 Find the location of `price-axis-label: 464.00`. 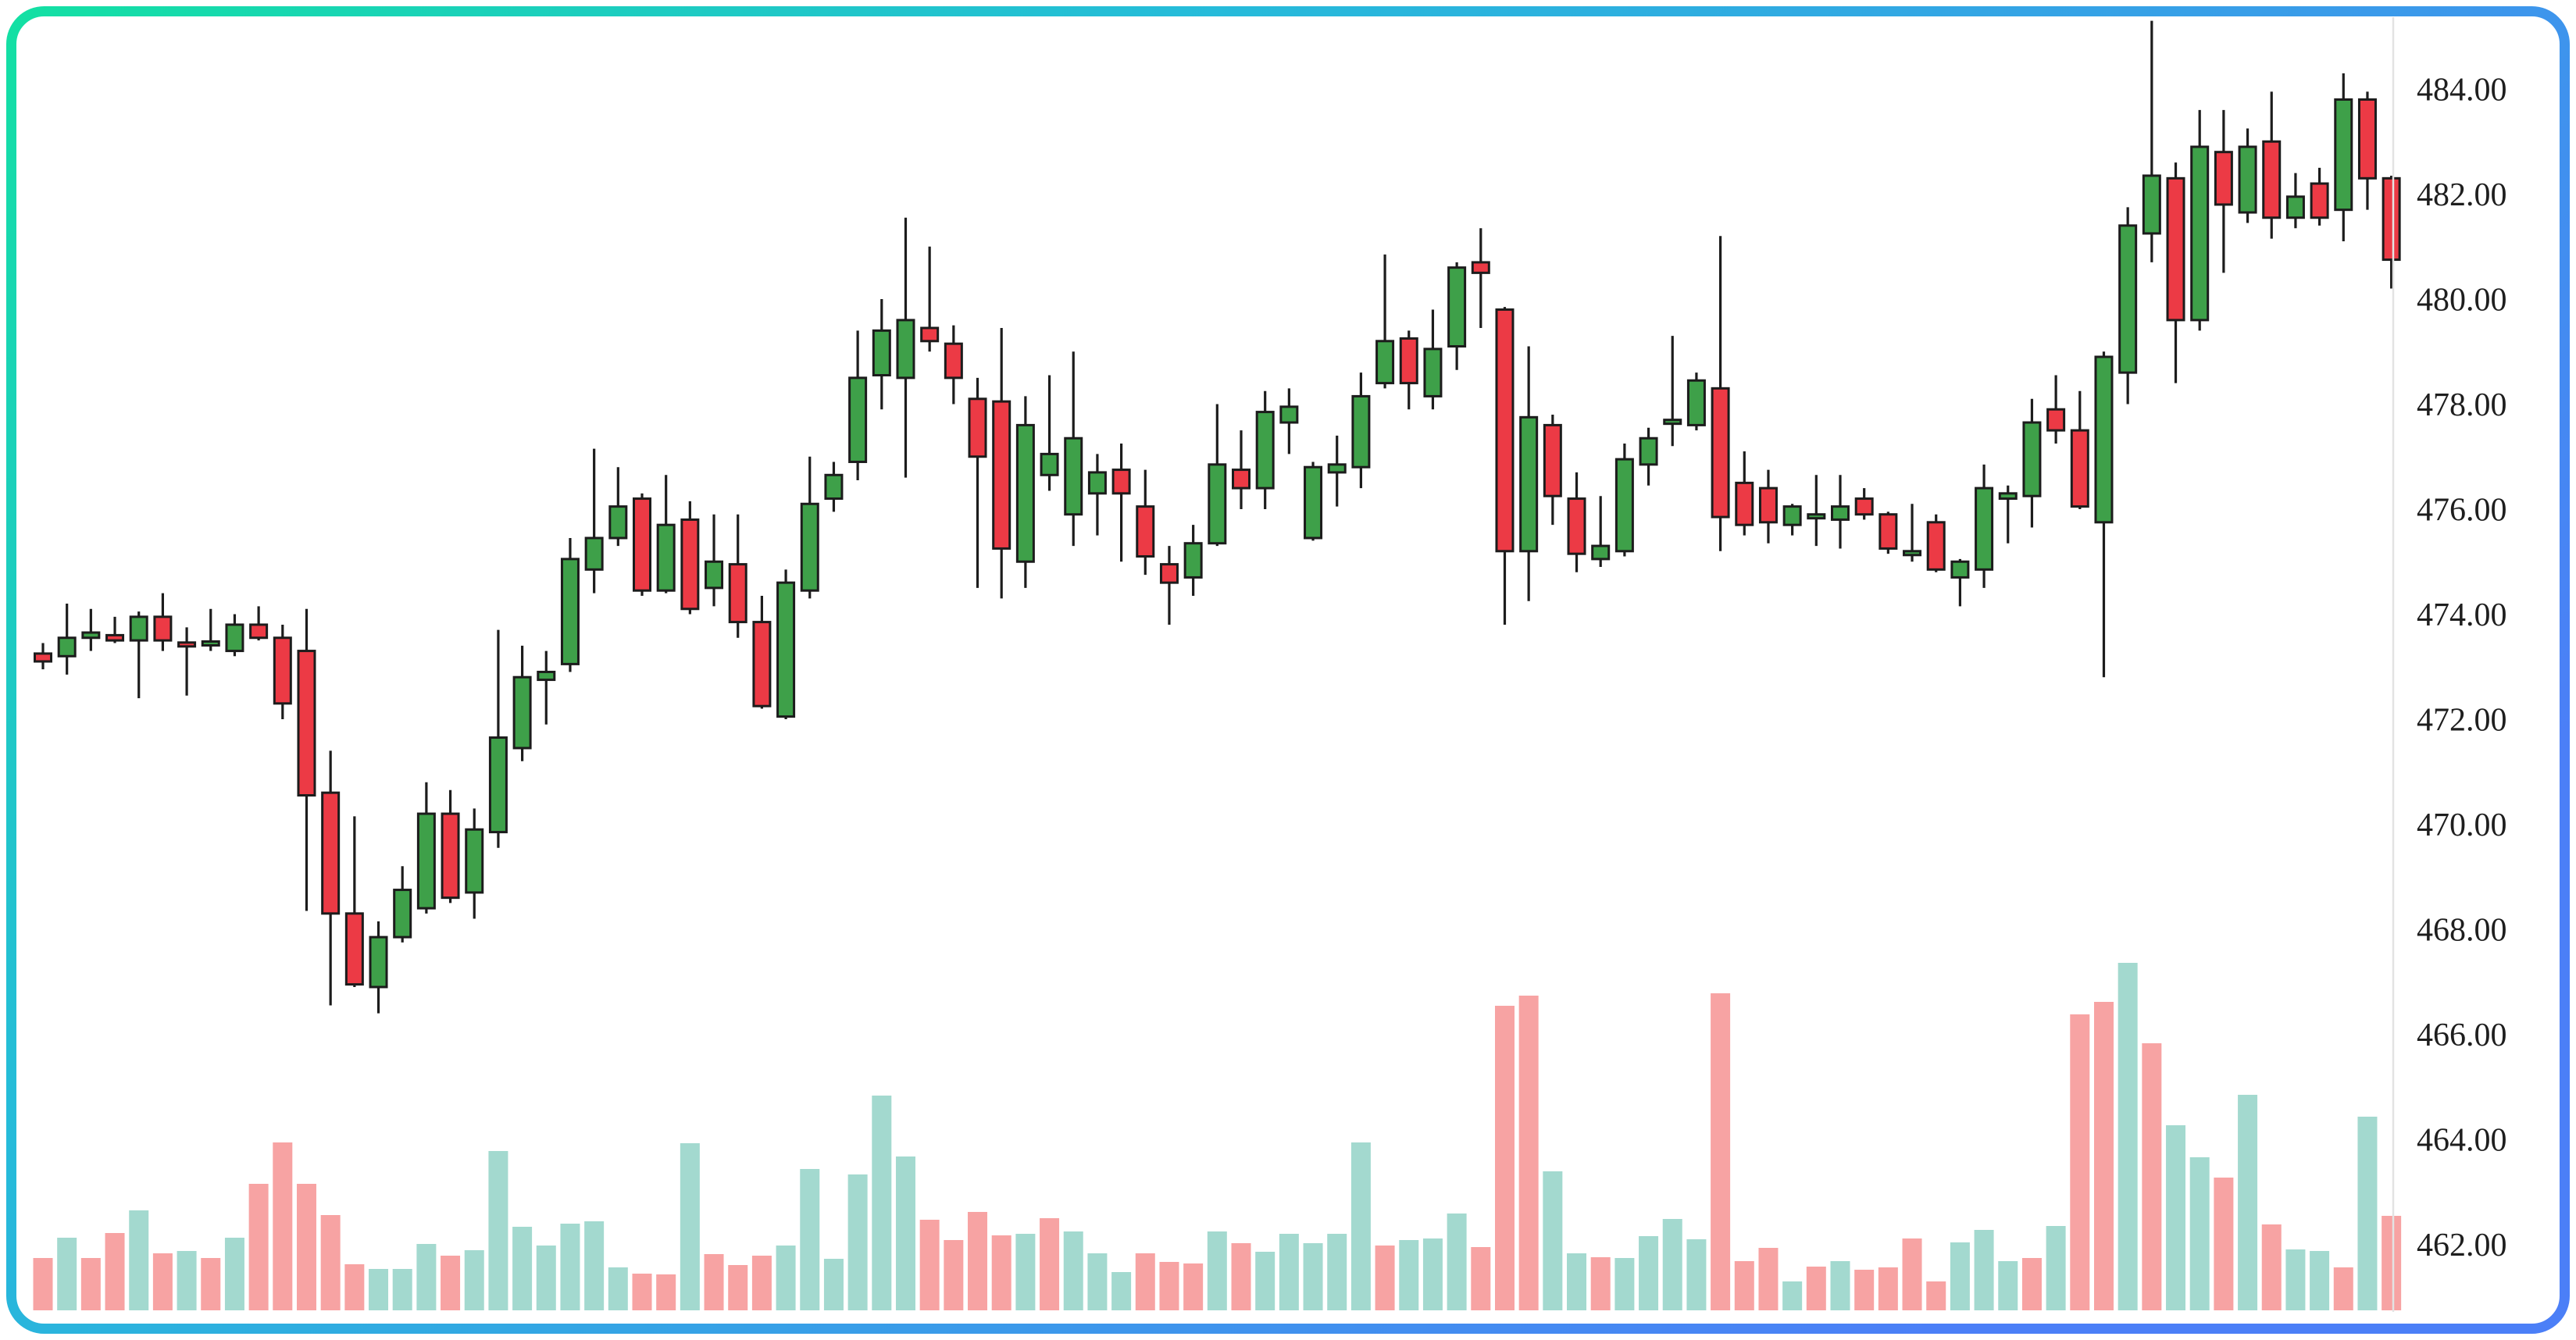

price-axis-label: 464.00 is located at coordinates (2462, 1140).